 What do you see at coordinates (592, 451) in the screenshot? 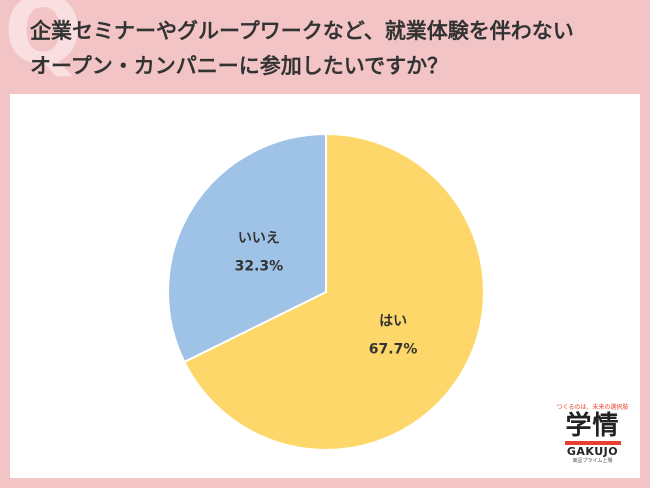
I see `logo-name-en: GAKUJO` at bounding box center [592, 451].